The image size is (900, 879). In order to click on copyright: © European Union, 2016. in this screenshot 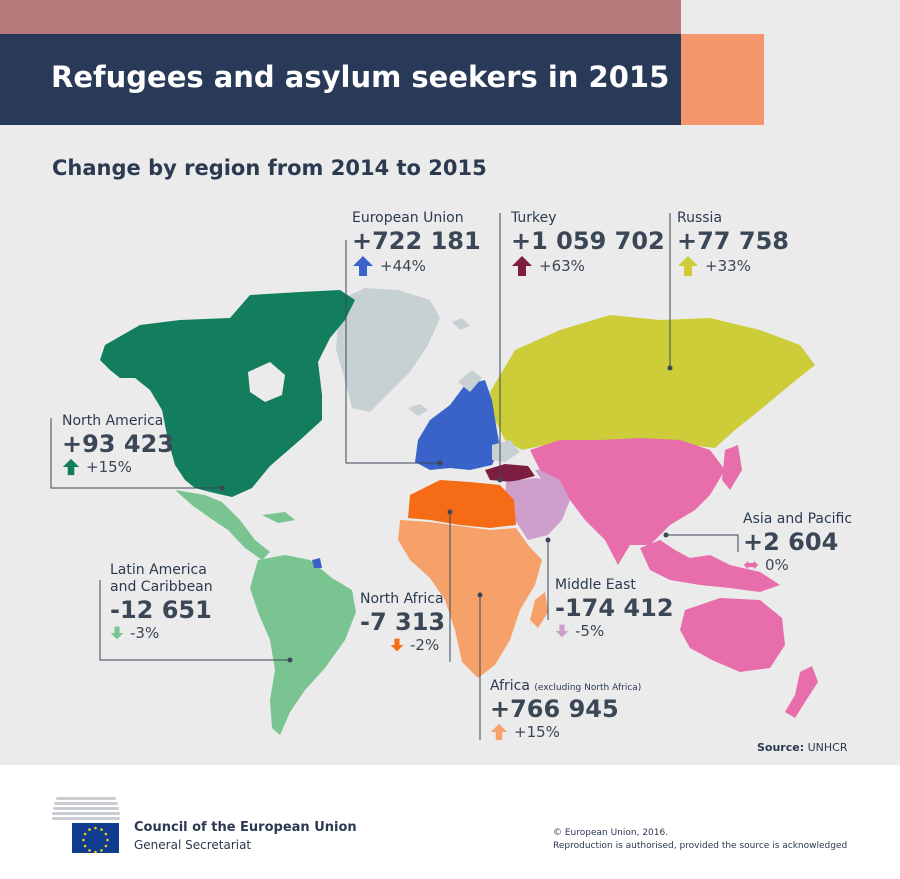, I will do `click(611, 833)`.